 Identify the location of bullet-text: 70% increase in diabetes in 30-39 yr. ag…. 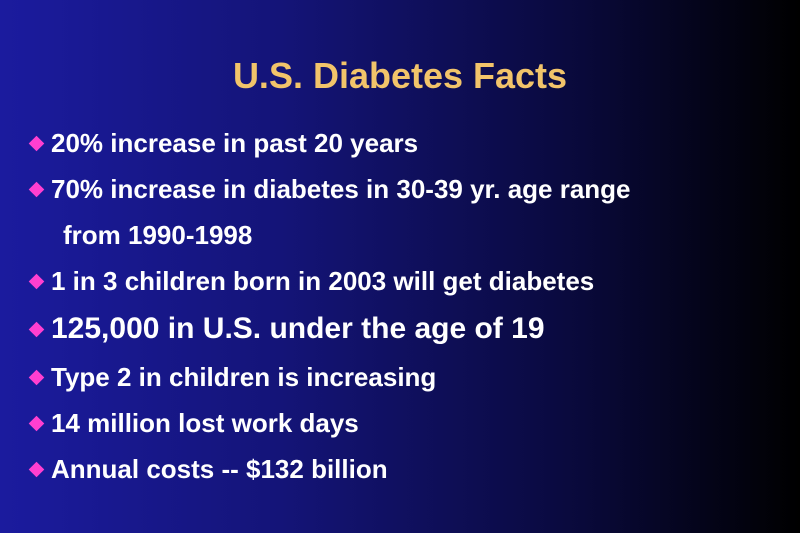
(341, 189).